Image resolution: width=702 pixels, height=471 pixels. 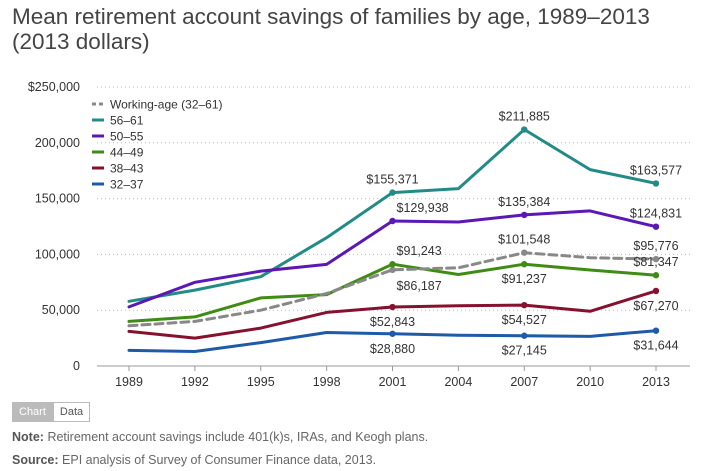 I want to click on x-tick-label: 1995, so click(x=261, y=382).